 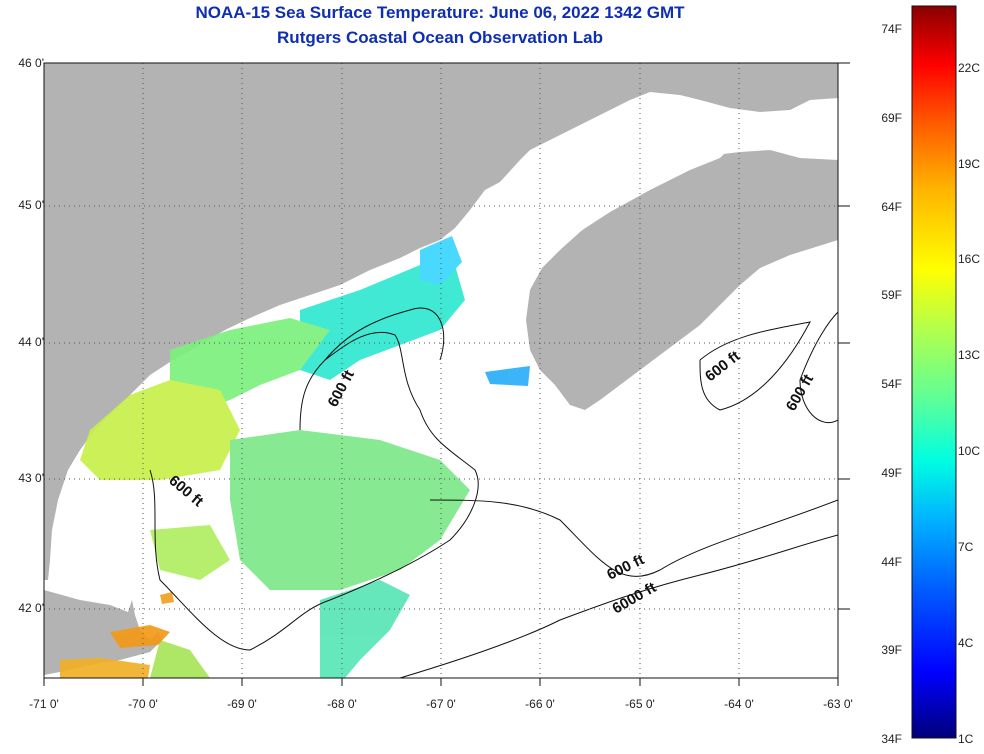 What do you see at coordinates (739, 704) in the screenshot?
I see `lon-label: -64 0'` at bounding box center [739, 704].